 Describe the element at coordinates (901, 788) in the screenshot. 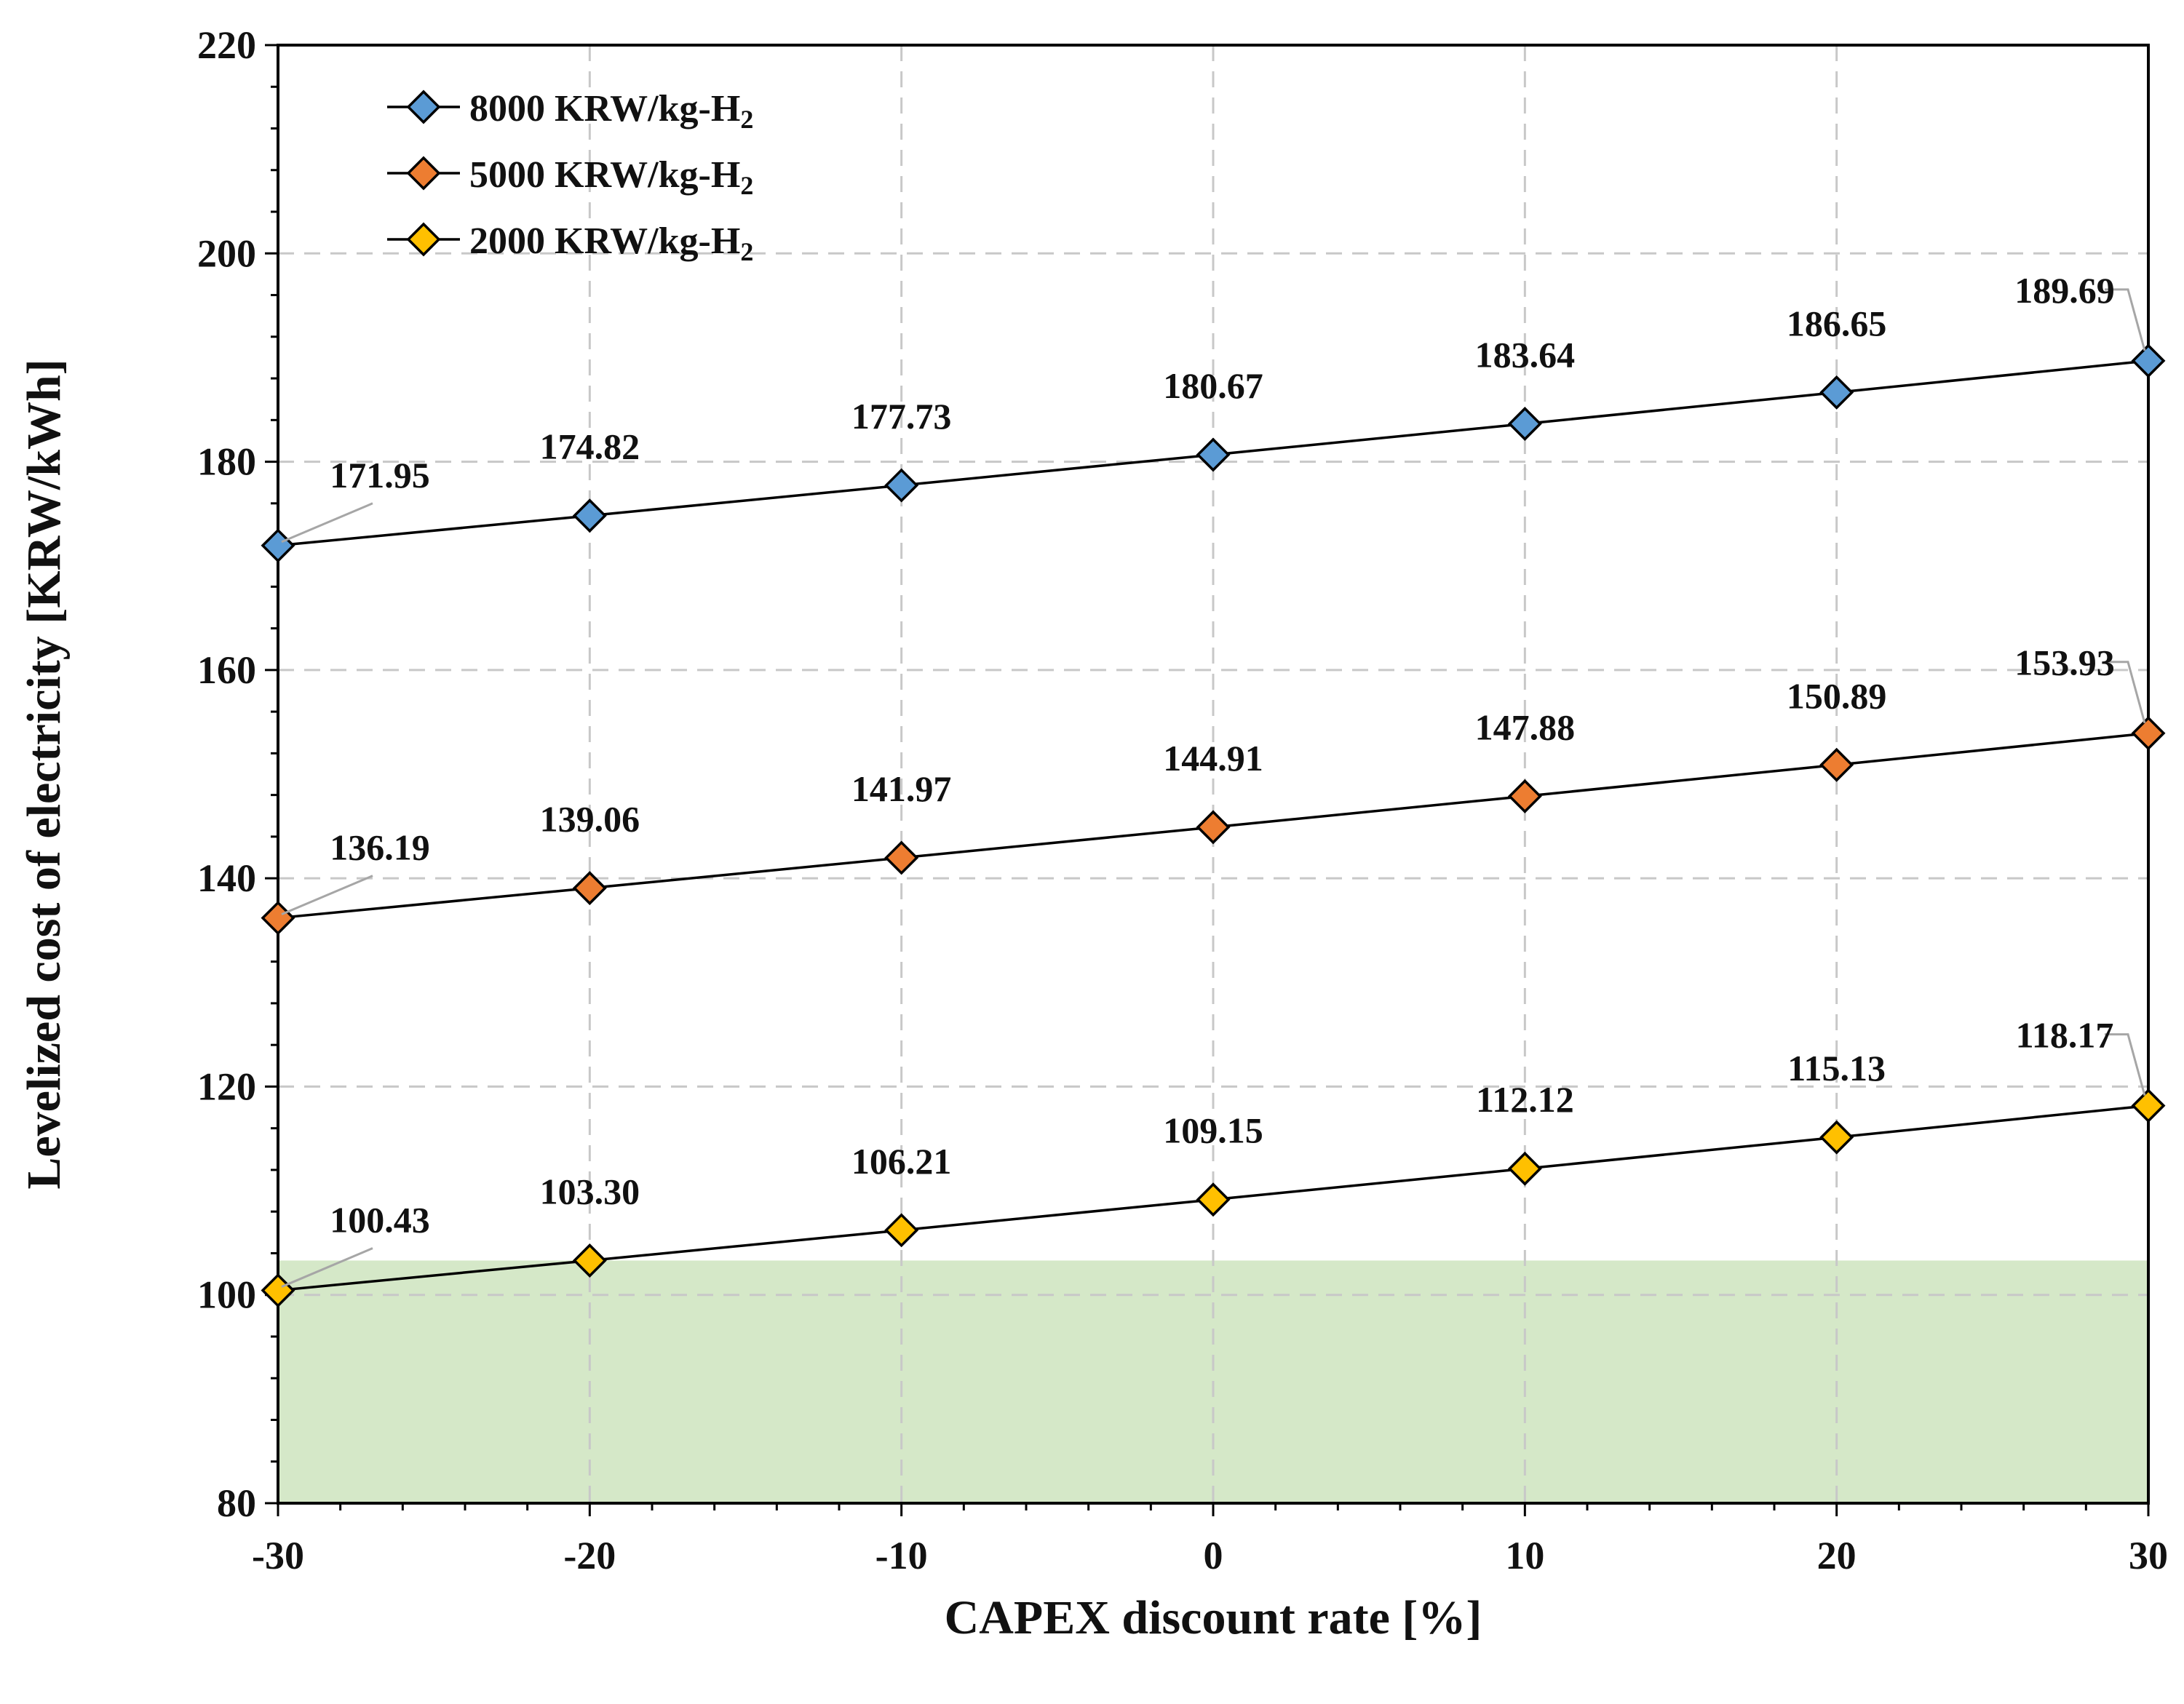

I see `data-label: 141.97` at that location.